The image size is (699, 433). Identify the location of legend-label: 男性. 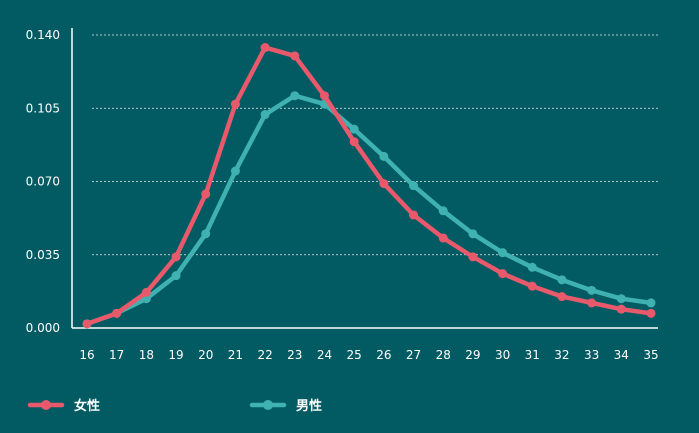
(309, 406).